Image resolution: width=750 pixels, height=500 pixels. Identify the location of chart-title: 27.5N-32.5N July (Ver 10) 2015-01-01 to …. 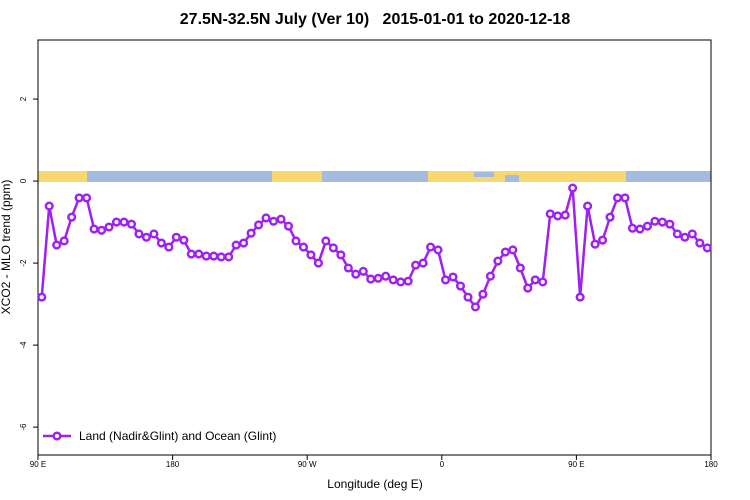
(375, 19).